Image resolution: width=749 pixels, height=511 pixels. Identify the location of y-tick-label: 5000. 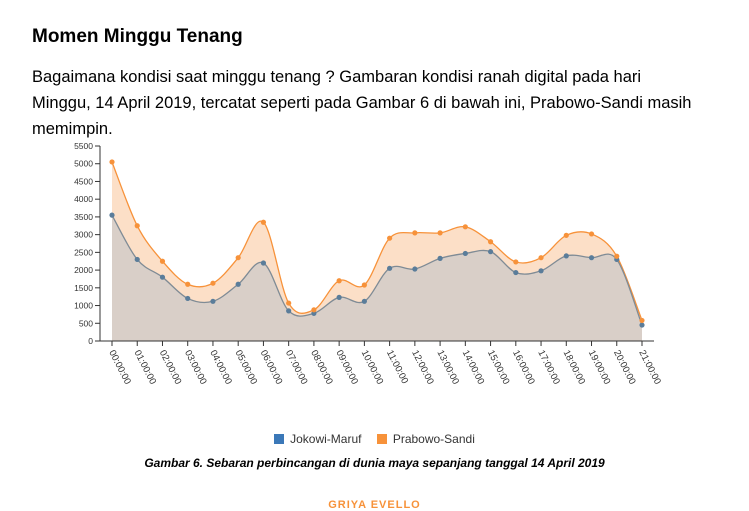
(83, 164).